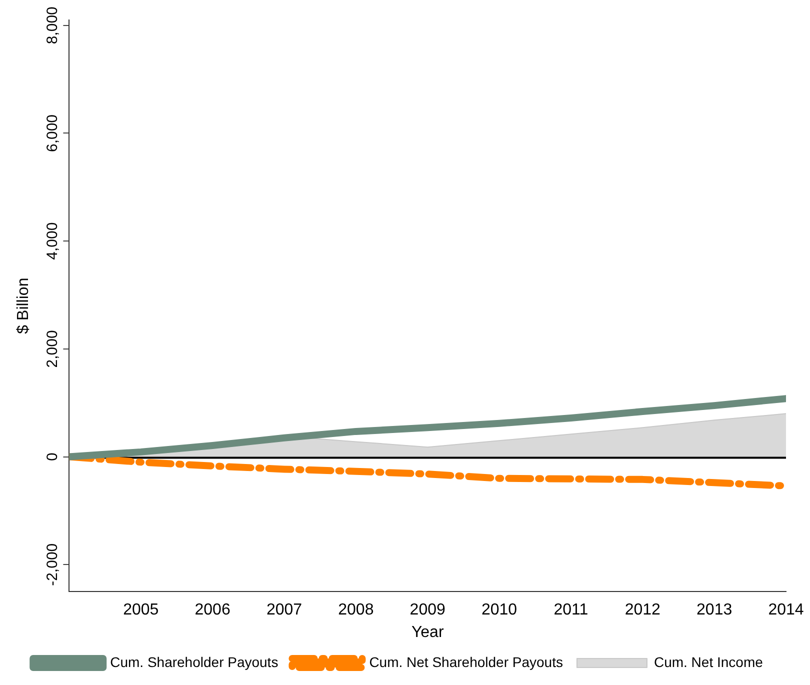  I want to click on x-tick-label: 2012, so click(642, 610).